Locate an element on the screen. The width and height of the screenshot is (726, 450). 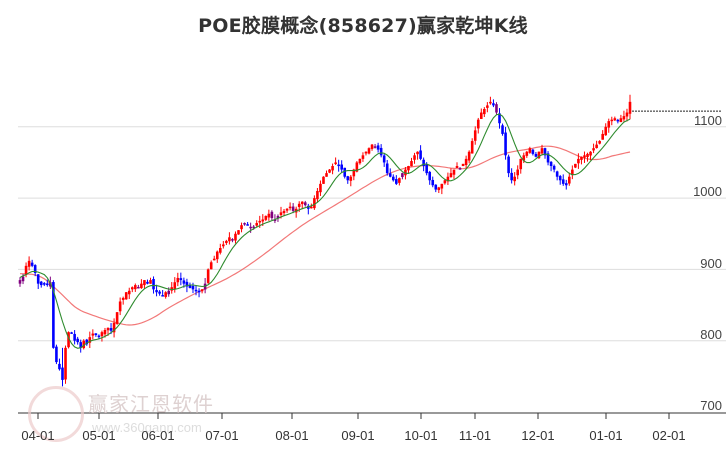
x-tick-label: 02-01 is located at coordinates (669, 435).